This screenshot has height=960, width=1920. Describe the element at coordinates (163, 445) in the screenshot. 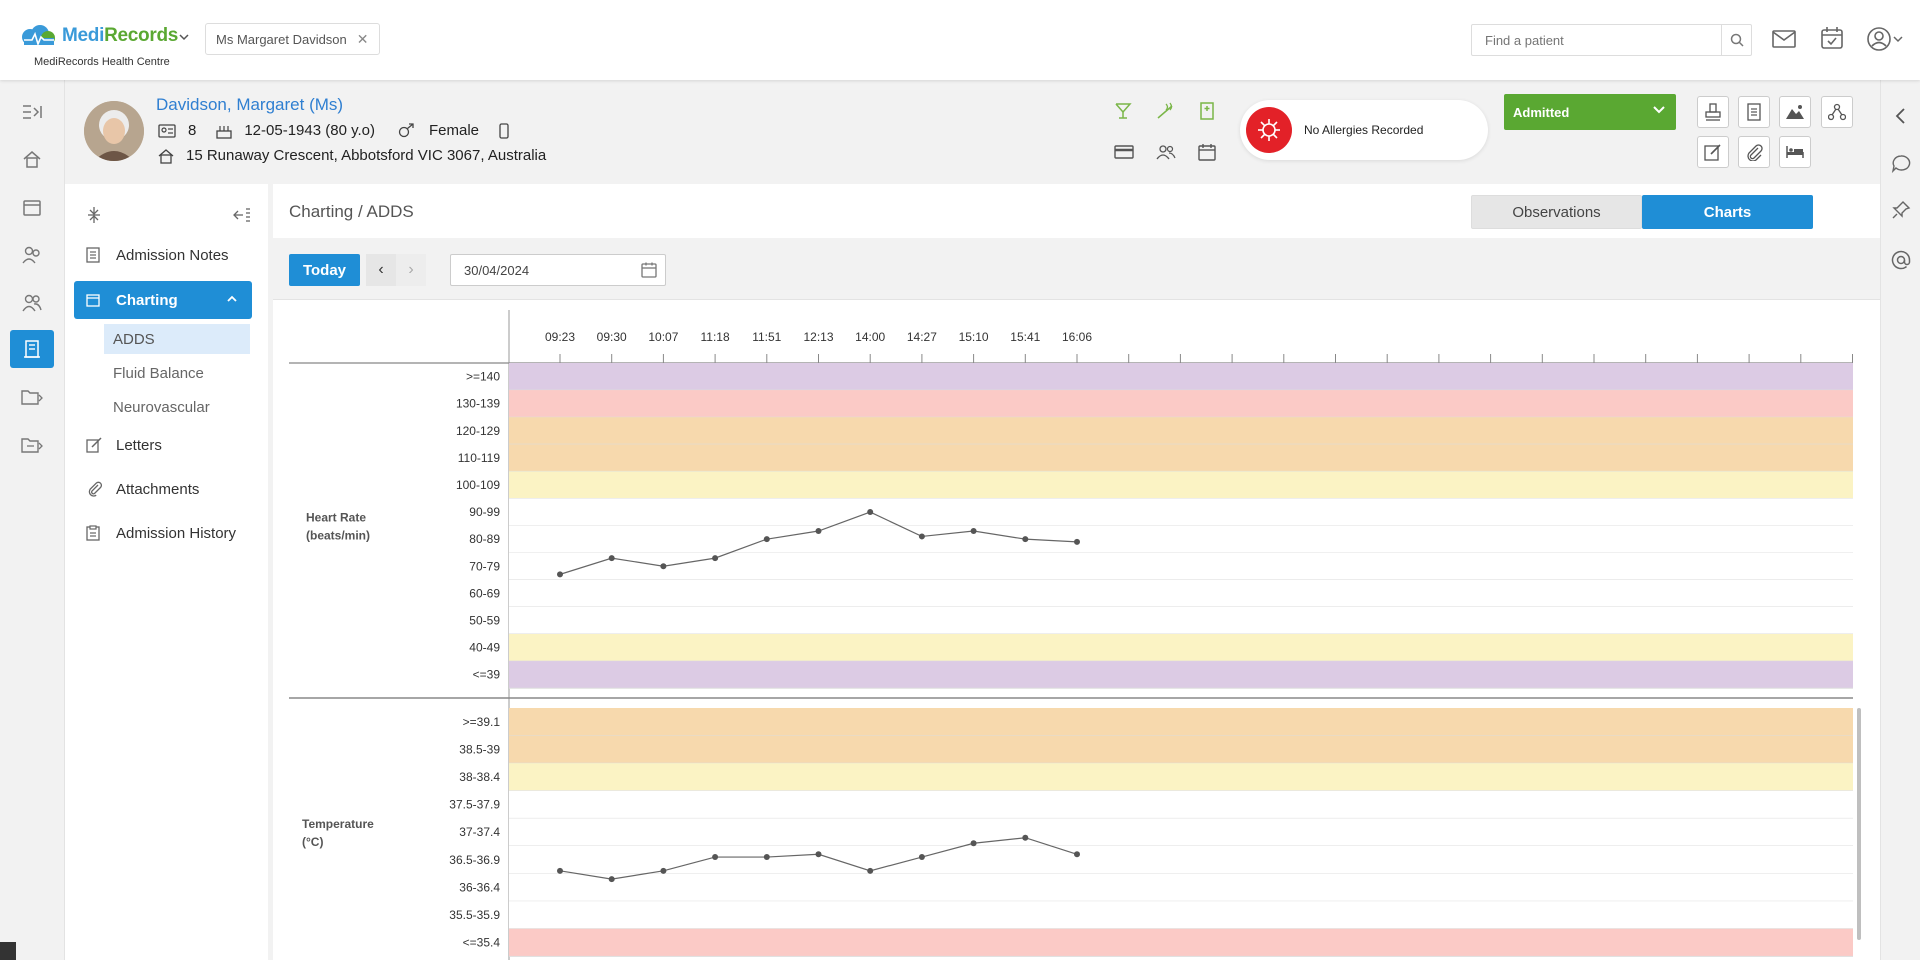

I see `menu-letters: Letters` at that location.